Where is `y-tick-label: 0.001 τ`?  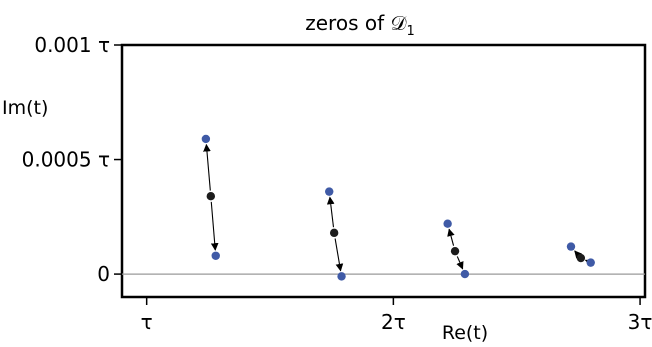
y-tick-label: 0.001 τ is located at coordinates (72, 45).